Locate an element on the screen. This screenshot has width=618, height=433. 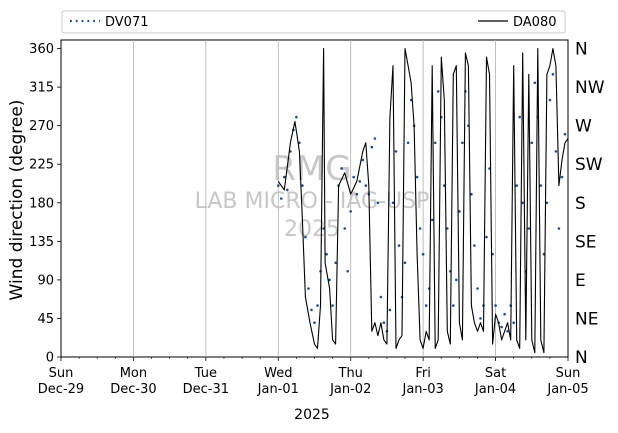
x-tick-label-date: Jan-01 is located at coordinates (278, 389).